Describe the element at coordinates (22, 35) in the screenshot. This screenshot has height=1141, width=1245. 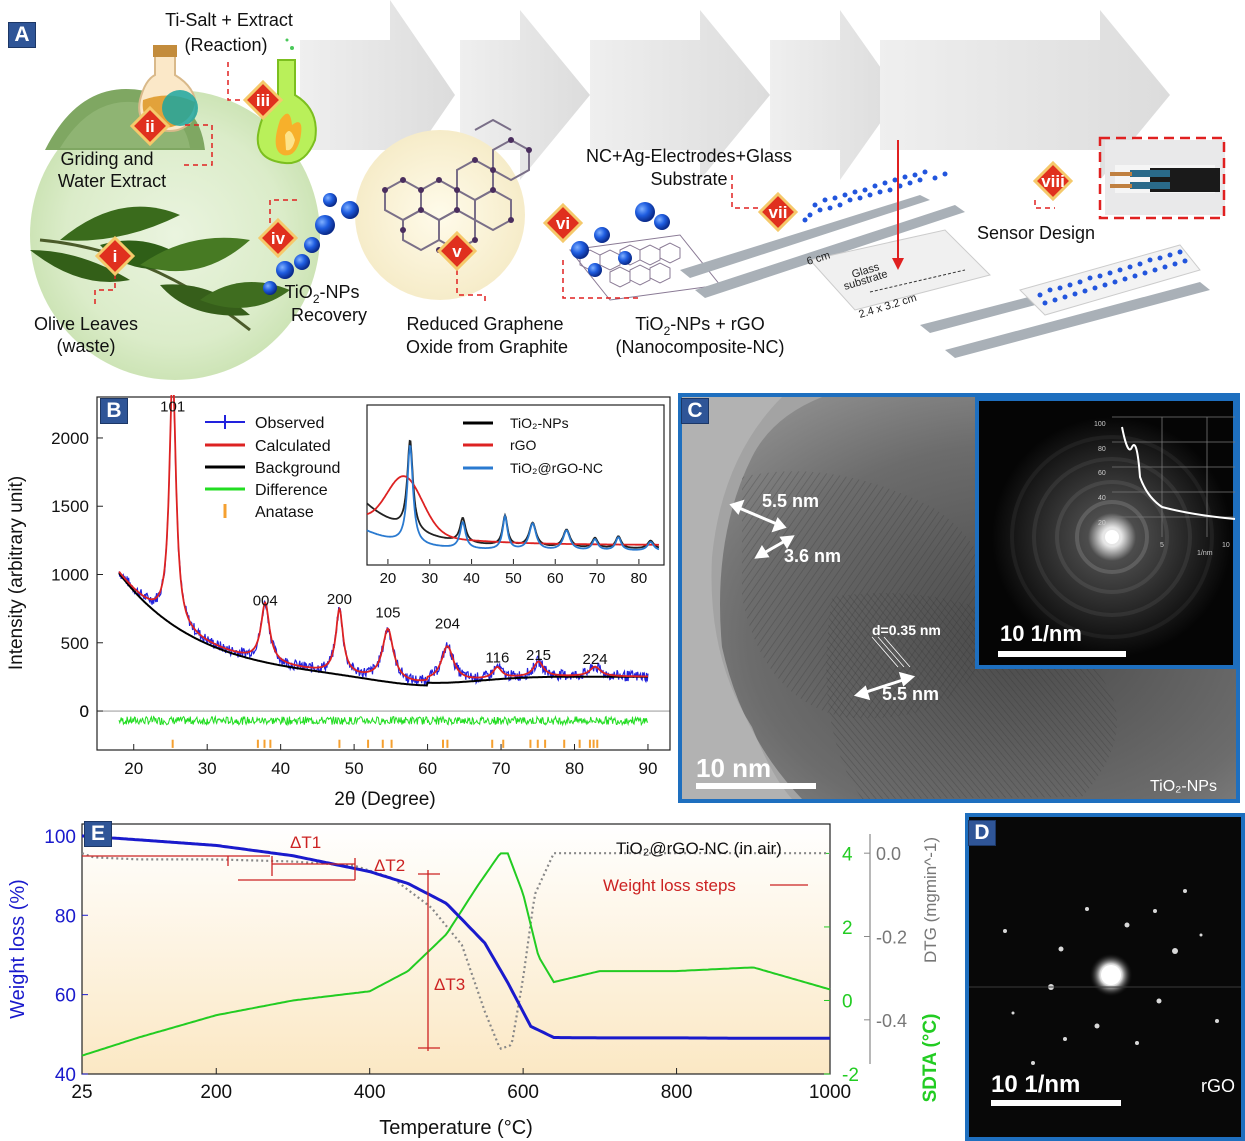
I see `panel-a-tag: A` at that location.